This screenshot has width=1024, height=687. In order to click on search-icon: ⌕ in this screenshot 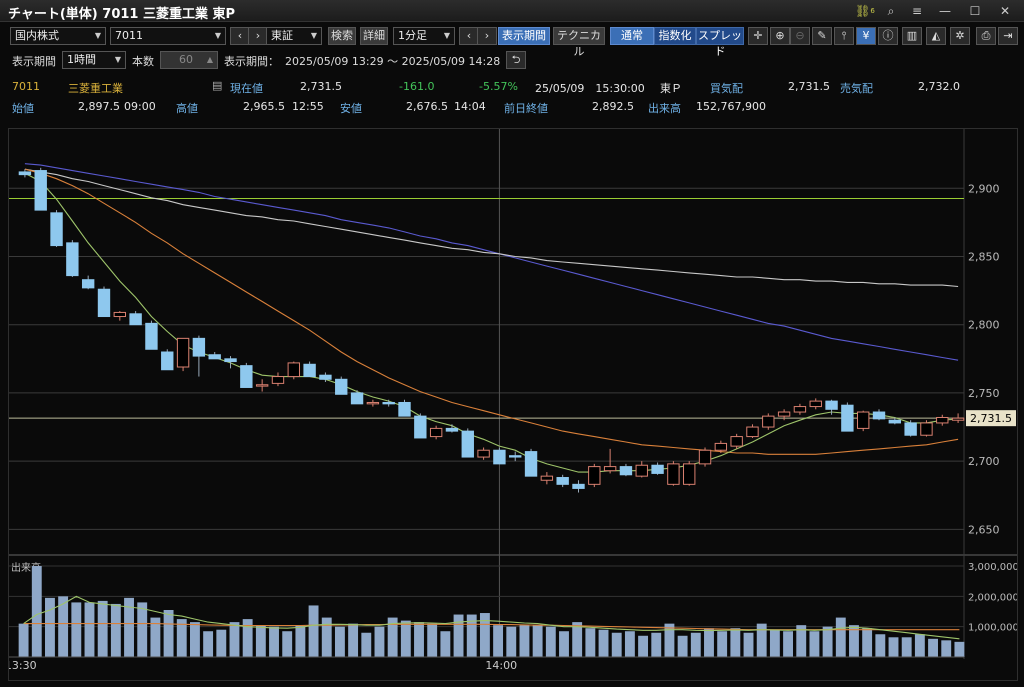, I will do `click(891, 10)`.